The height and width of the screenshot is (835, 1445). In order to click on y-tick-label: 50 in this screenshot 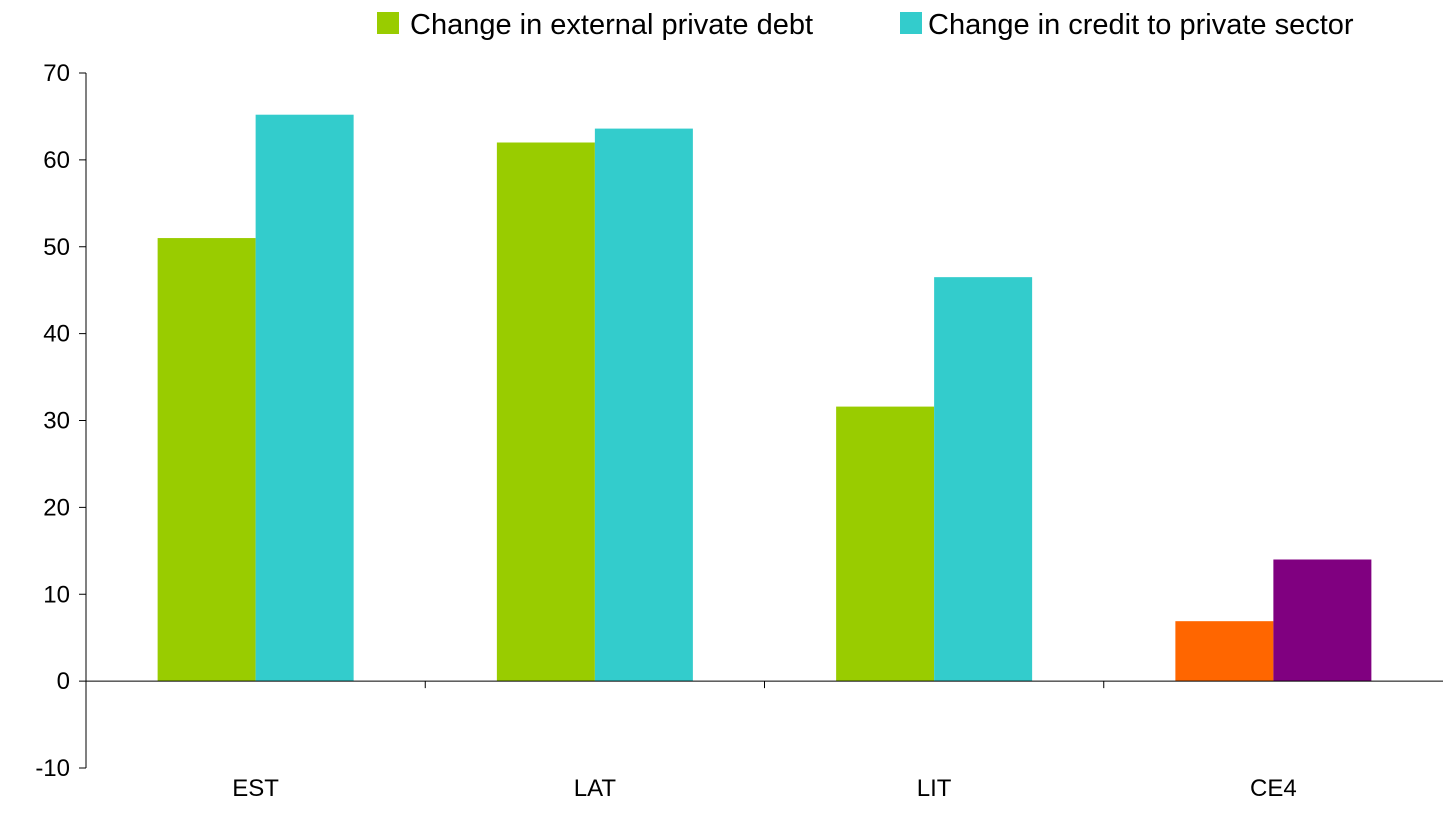, I will do `click(56, 247)`.